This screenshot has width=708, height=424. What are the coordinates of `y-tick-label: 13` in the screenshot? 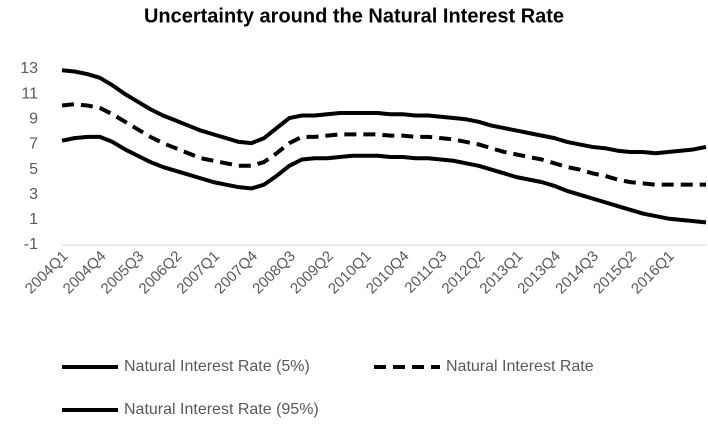 It's located at (29, 68).